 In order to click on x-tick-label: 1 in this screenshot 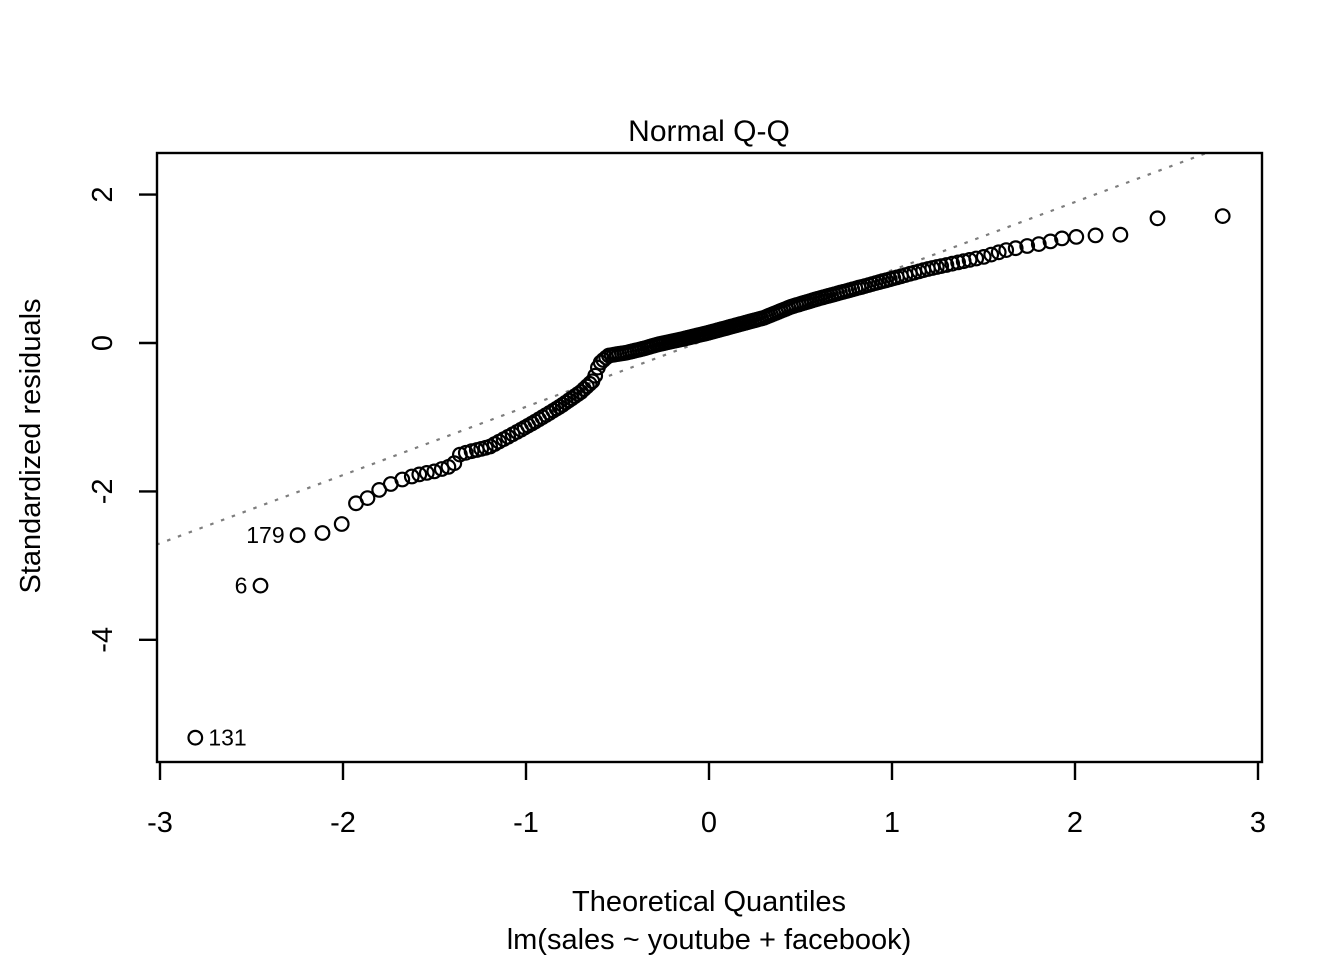, I will do `click(892, 823)`.